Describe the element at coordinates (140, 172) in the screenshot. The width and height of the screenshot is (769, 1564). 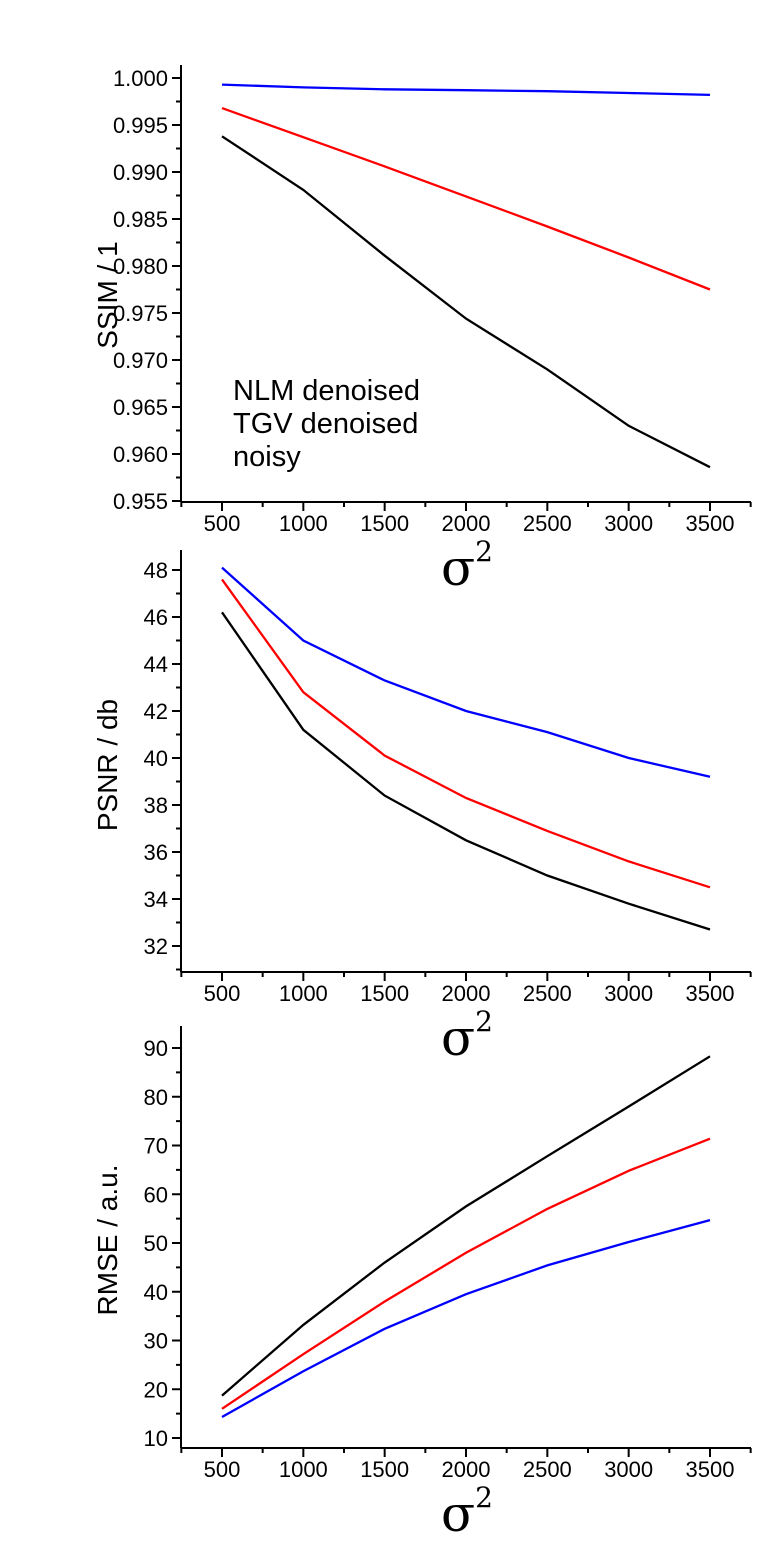
I see `y-tick-label: 0.990` at that location.